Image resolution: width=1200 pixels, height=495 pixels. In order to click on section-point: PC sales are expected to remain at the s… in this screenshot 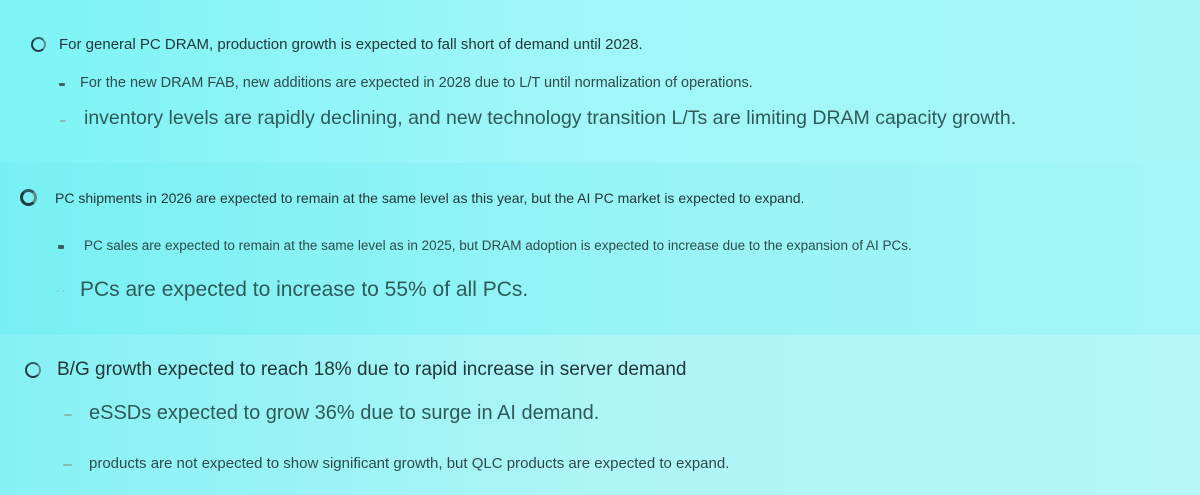, I will do `click(498, 245)`.